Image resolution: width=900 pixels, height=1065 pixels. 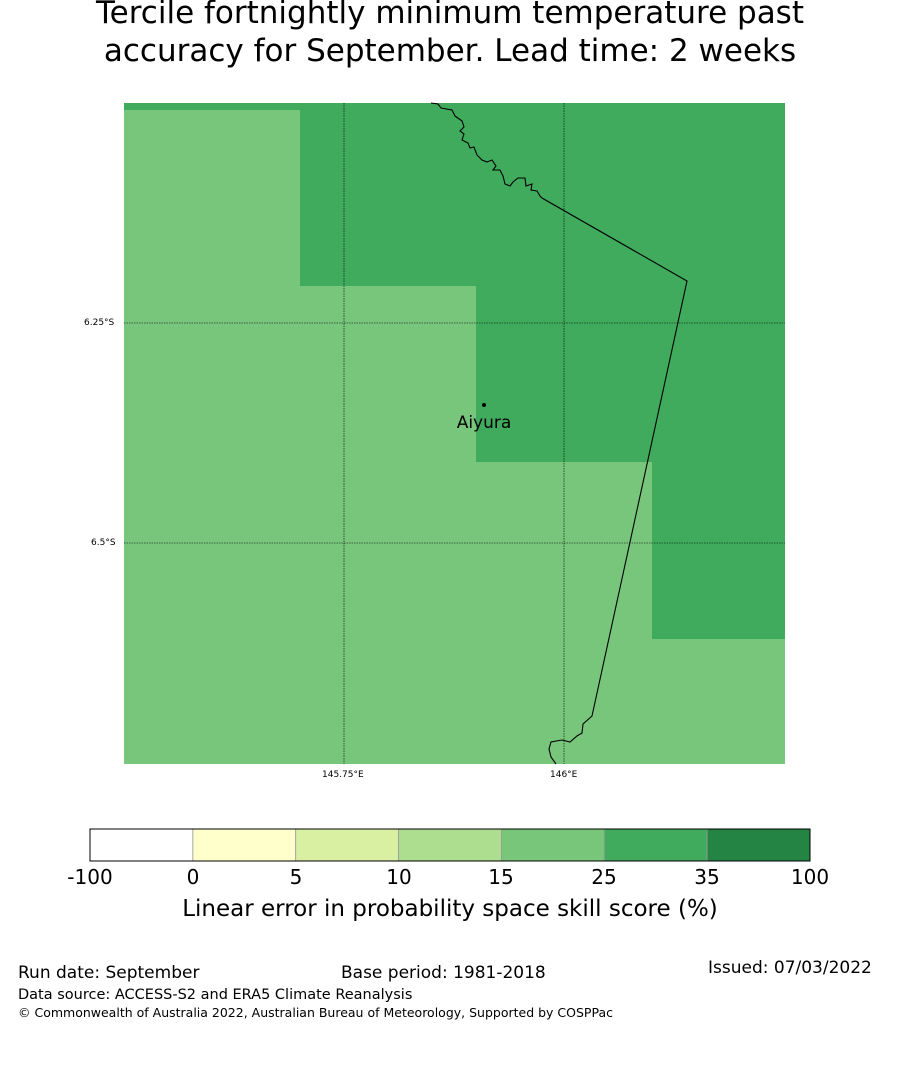 I want to click on grid-cell-west, so click(x=212, y=437).